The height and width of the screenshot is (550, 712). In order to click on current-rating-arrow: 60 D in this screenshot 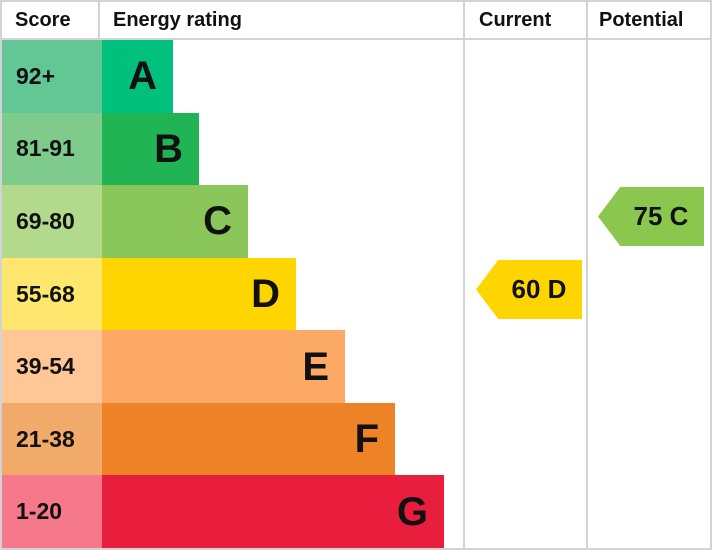, I will do `click(529, 289)`.